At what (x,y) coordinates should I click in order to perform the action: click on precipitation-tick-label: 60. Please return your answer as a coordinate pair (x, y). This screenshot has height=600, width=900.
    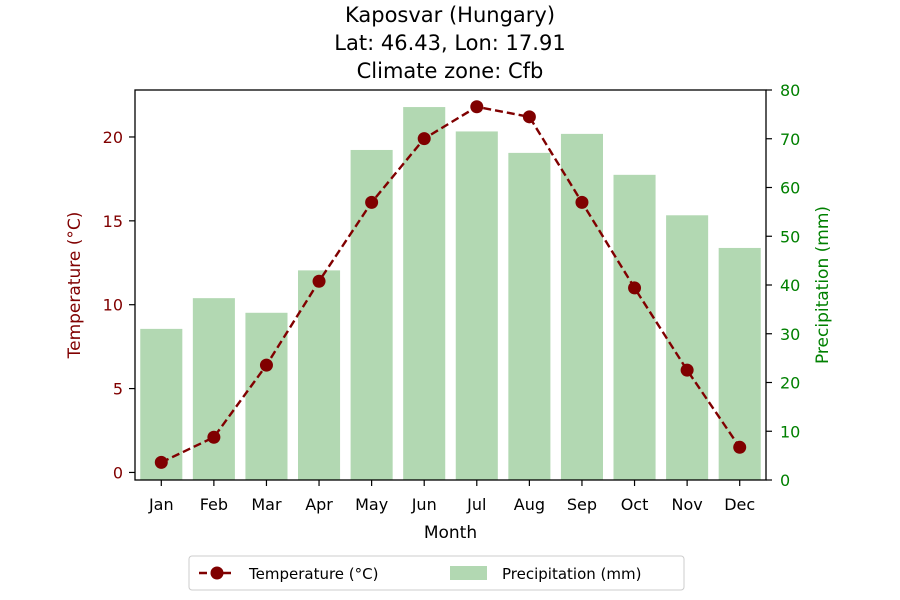
    Looking at the image, I should click on (790, 188).